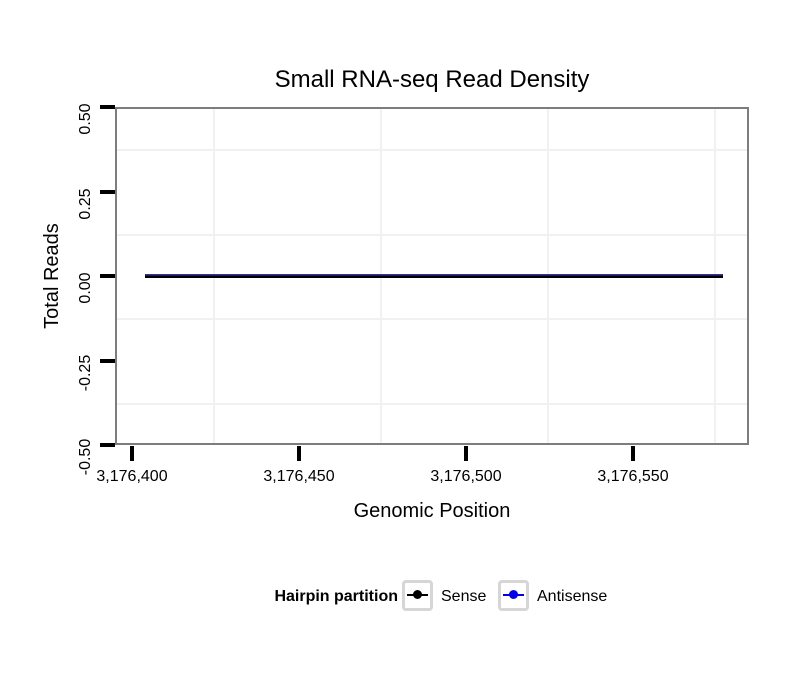 The image size is (810, 690). Describe the element at coordinates (572, 596) in the screenshot. I see `legend-label-antisense: Antisense` at that location.